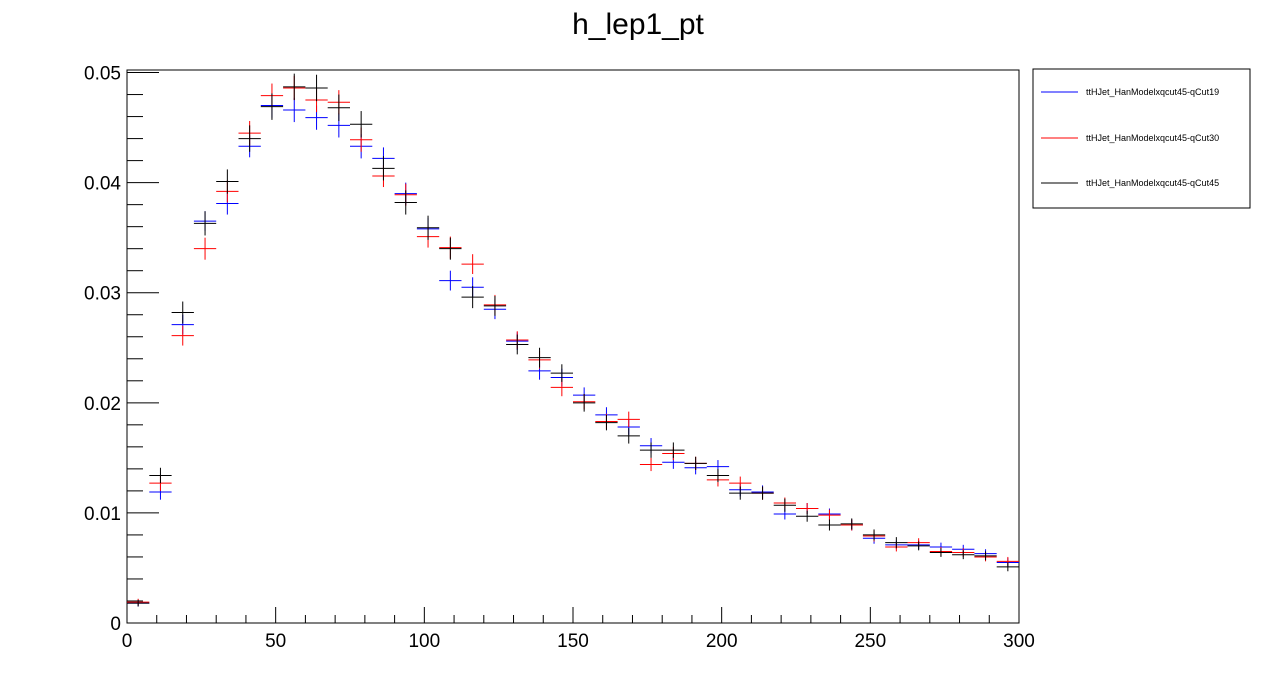 The width and height of the screenshot is (1276, 692). I want to click on x-tick-label: 100, so click(424, 641).